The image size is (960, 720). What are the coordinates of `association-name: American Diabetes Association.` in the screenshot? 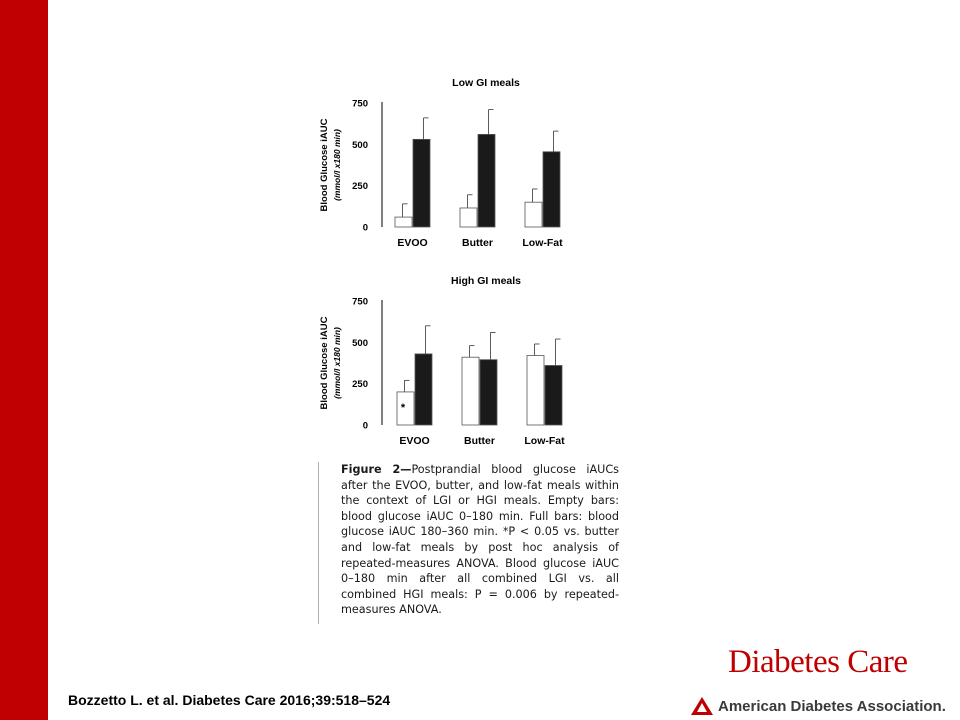 It's located at (832, 706).